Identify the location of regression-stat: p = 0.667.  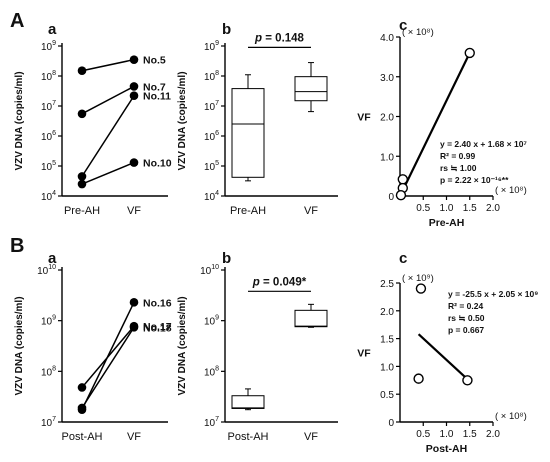
(466, 330).